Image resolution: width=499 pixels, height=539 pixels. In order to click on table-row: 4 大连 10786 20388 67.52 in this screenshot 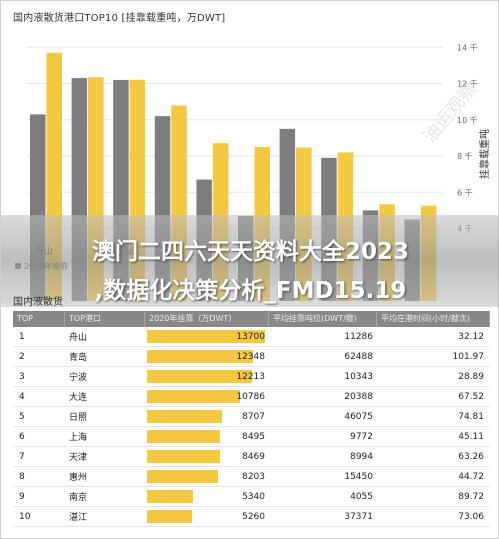, I will do `click(251, 397)`.